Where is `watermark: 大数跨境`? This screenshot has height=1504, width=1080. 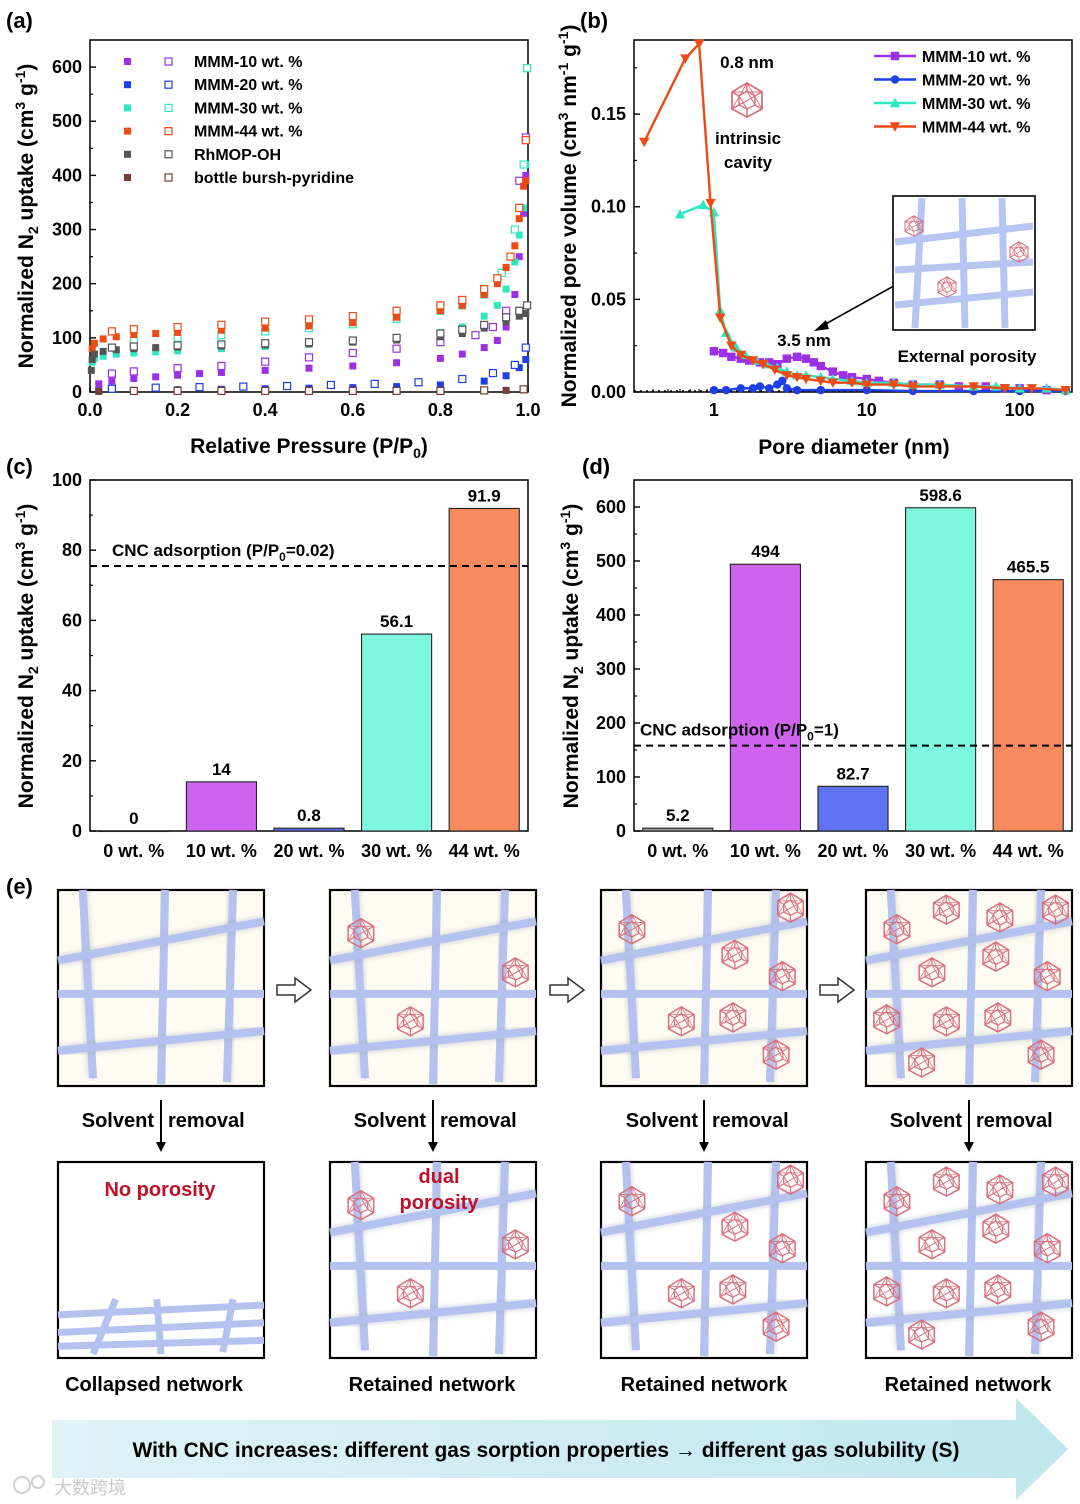
watermark: 大数跨境 is located at coordinates (90, 1488).